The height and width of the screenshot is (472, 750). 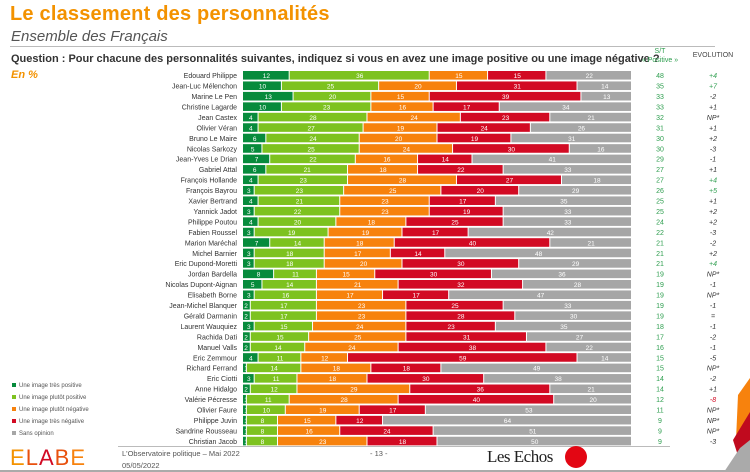 I want to click on column-header-evolution: EVOLUTION, so click(x=713, y=55).